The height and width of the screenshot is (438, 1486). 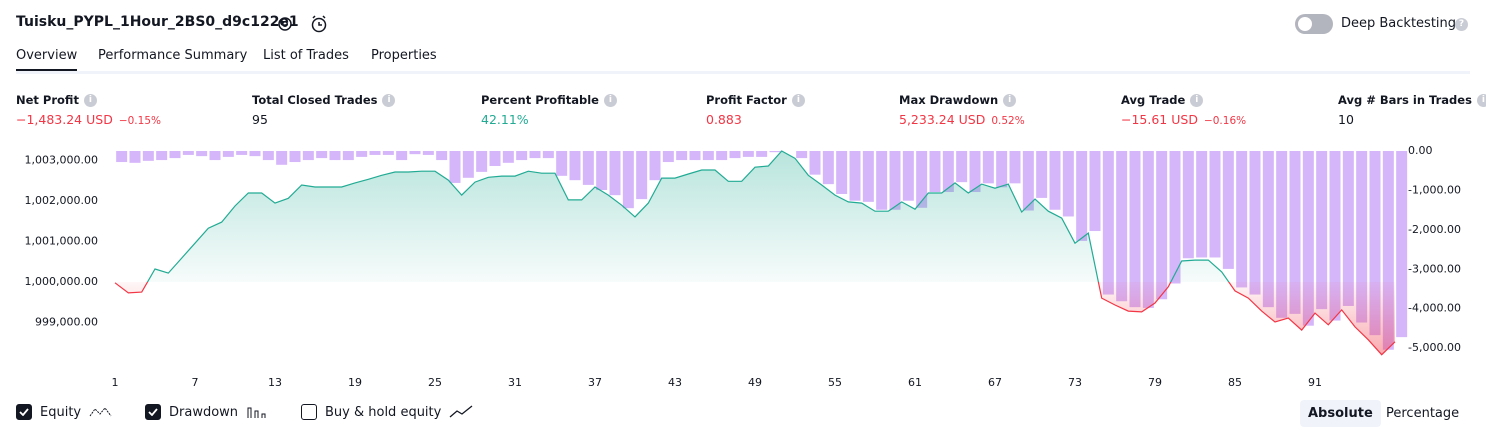 What do you see at coordinates (1159, 119) in the screenshot?
I see `metric-value-text: −15.61 USD` at bounding box center [1159, 119].